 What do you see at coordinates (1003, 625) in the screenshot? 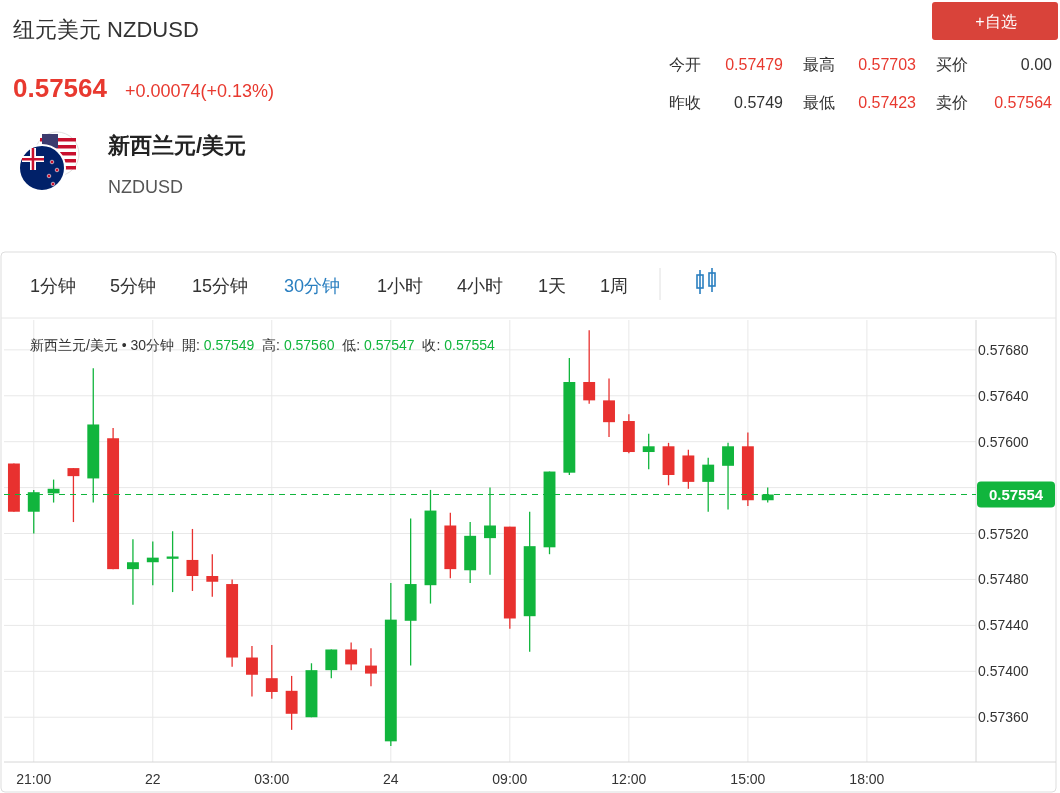
I see `ytick: 0.57440` at bounding box center [1003, 625].